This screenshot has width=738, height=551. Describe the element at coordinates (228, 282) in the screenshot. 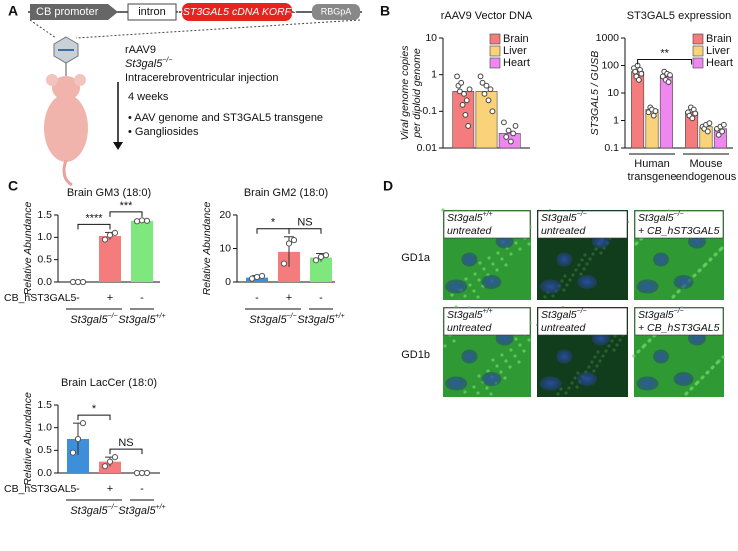

I see `y-tick-label: 0` at that location.